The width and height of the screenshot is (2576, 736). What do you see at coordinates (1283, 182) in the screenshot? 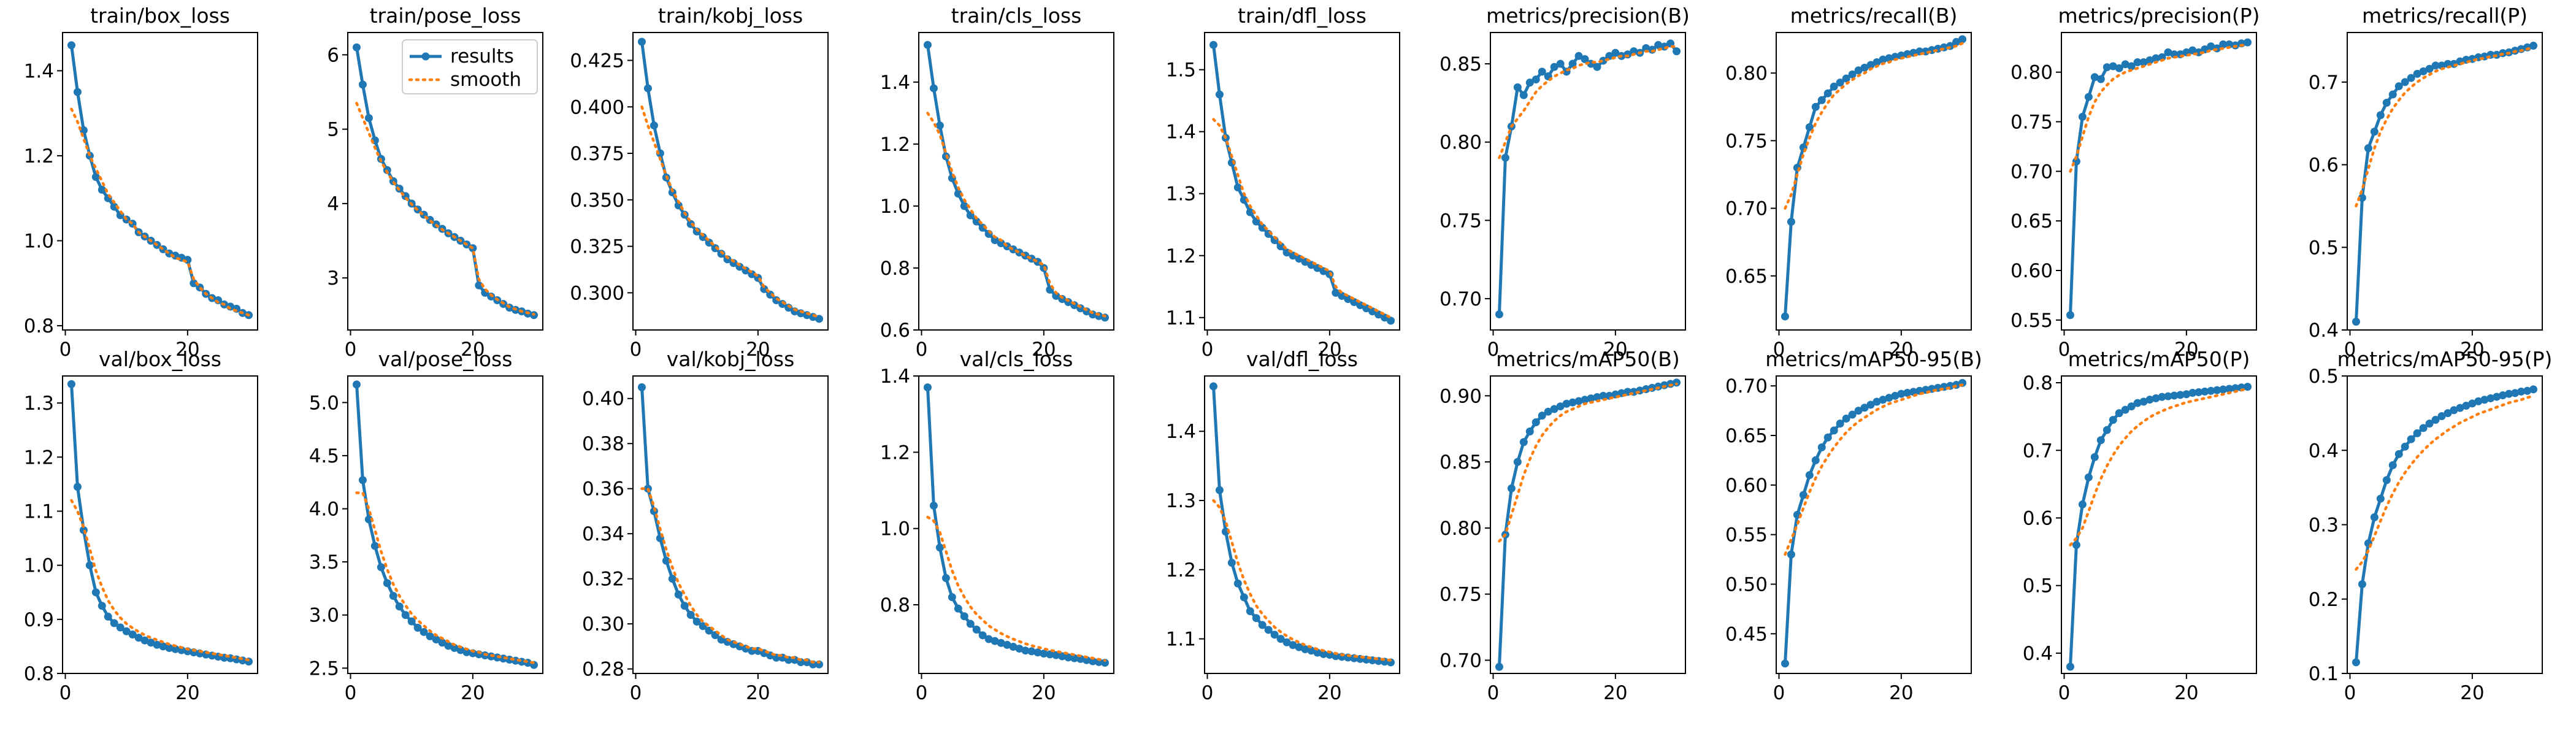
I see `chart-panel: train/dfl_loss 1.1 1.2 1.3 1.4 1.5 0 20` at bounding box center [1283, 182].